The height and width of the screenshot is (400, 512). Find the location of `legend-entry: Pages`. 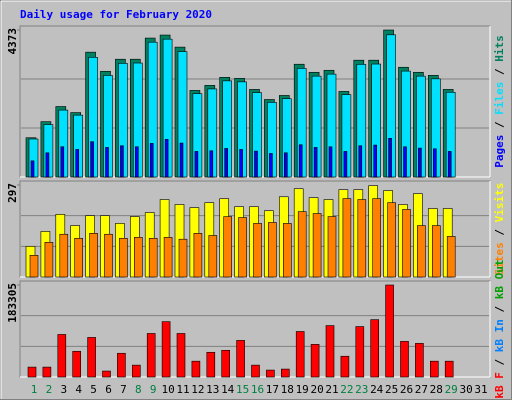

legend-entry: Pages is located at coordinates (499, 151).